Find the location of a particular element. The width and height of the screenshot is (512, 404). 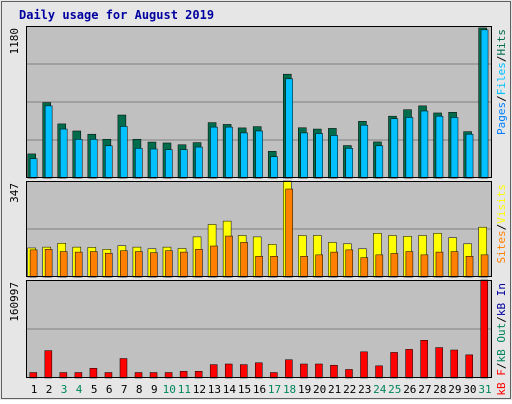

x-tick-label: 16 is located at coordinates (259, 389).